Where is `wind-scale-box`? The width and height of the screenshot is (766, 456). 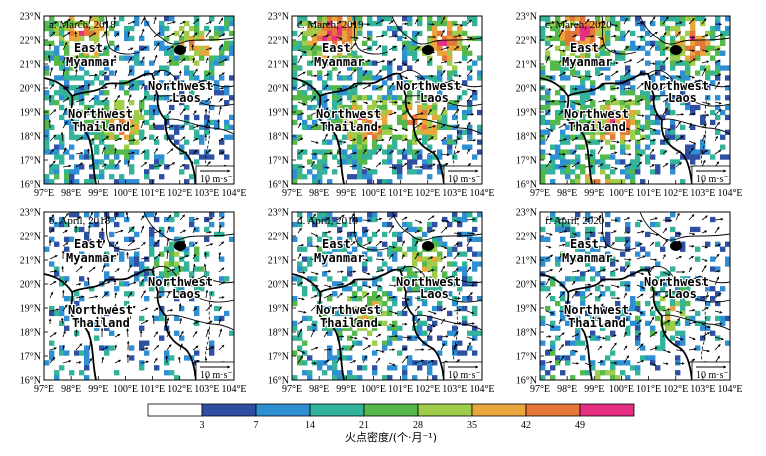 wind-scale-box is located at coordinates (710, 370).